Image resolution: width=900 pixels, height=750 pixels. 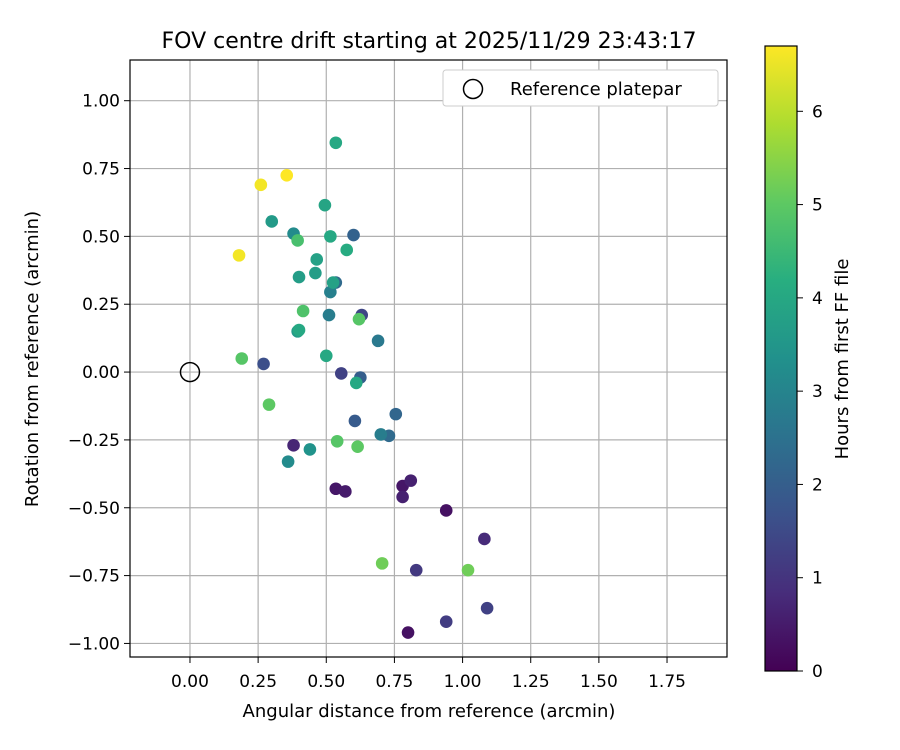 I want to click on x-tick-label: 1.50, so click(x=599, y=682).